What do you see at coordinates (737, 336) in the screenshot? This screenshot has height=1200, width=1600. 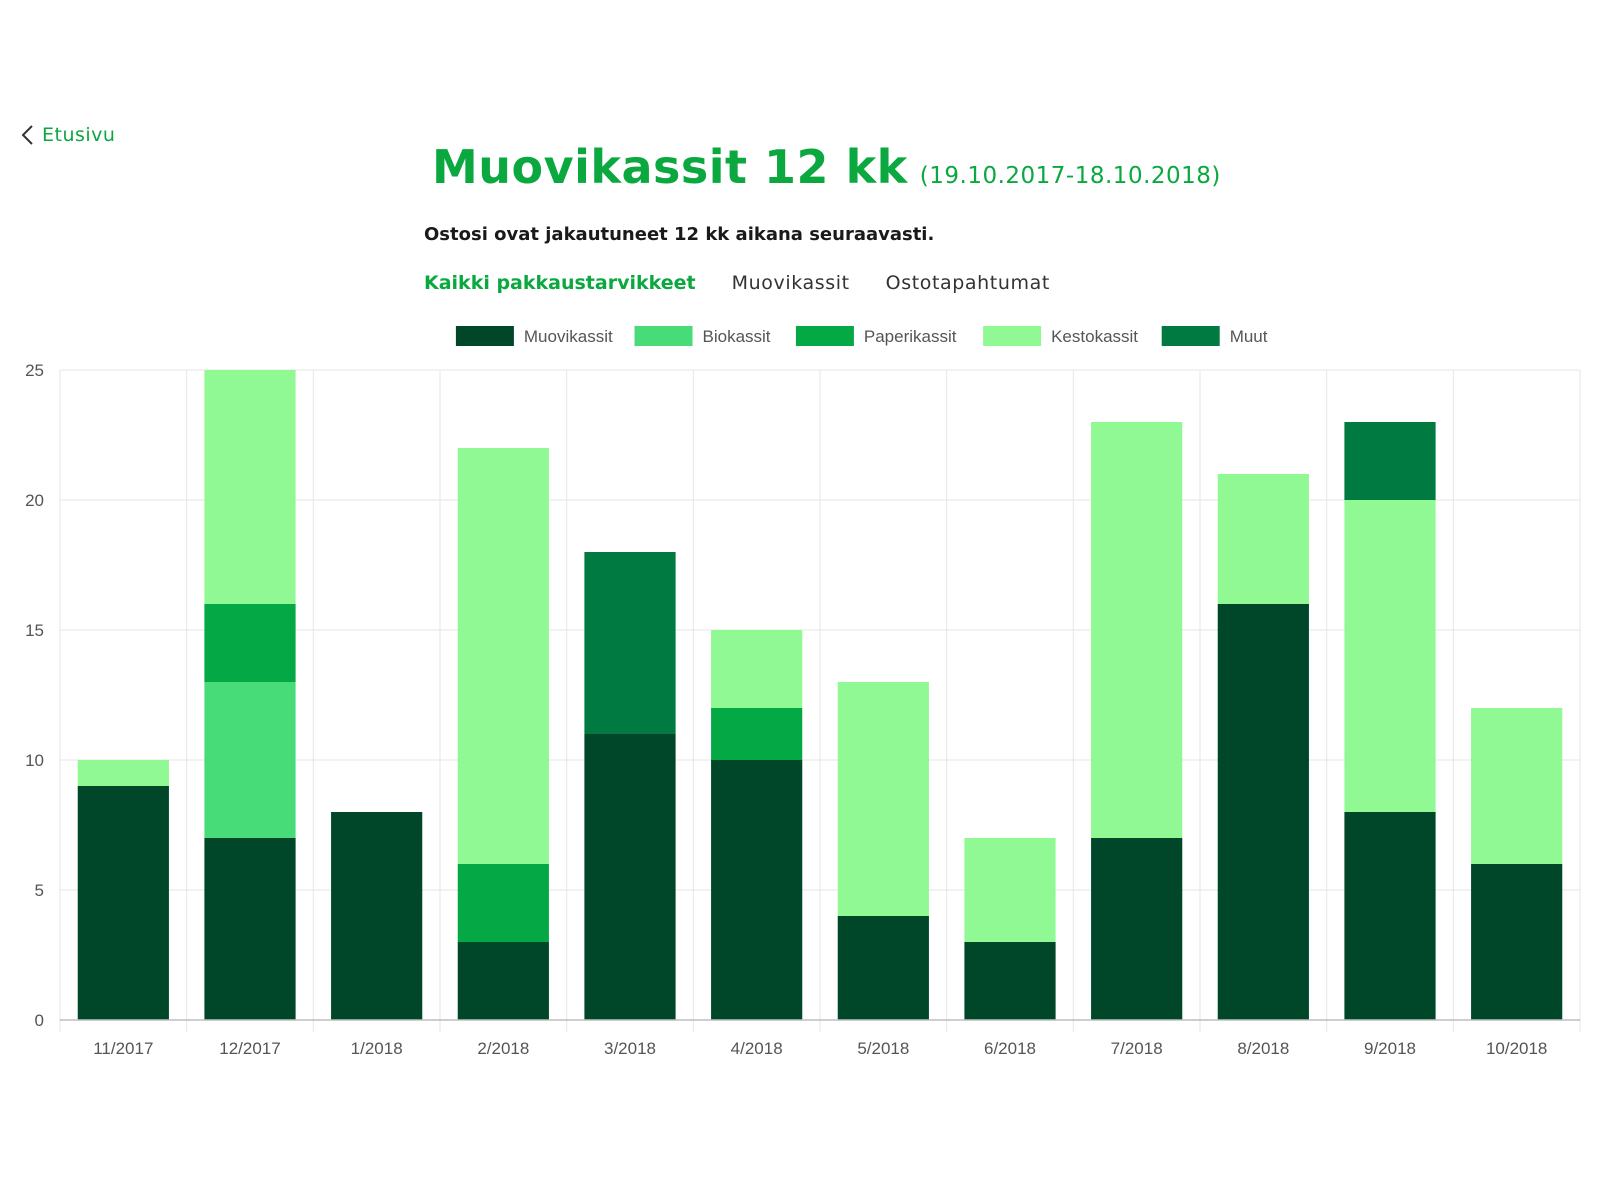 I see `legend-label: Biokassit` at bounding box center [737, 336].